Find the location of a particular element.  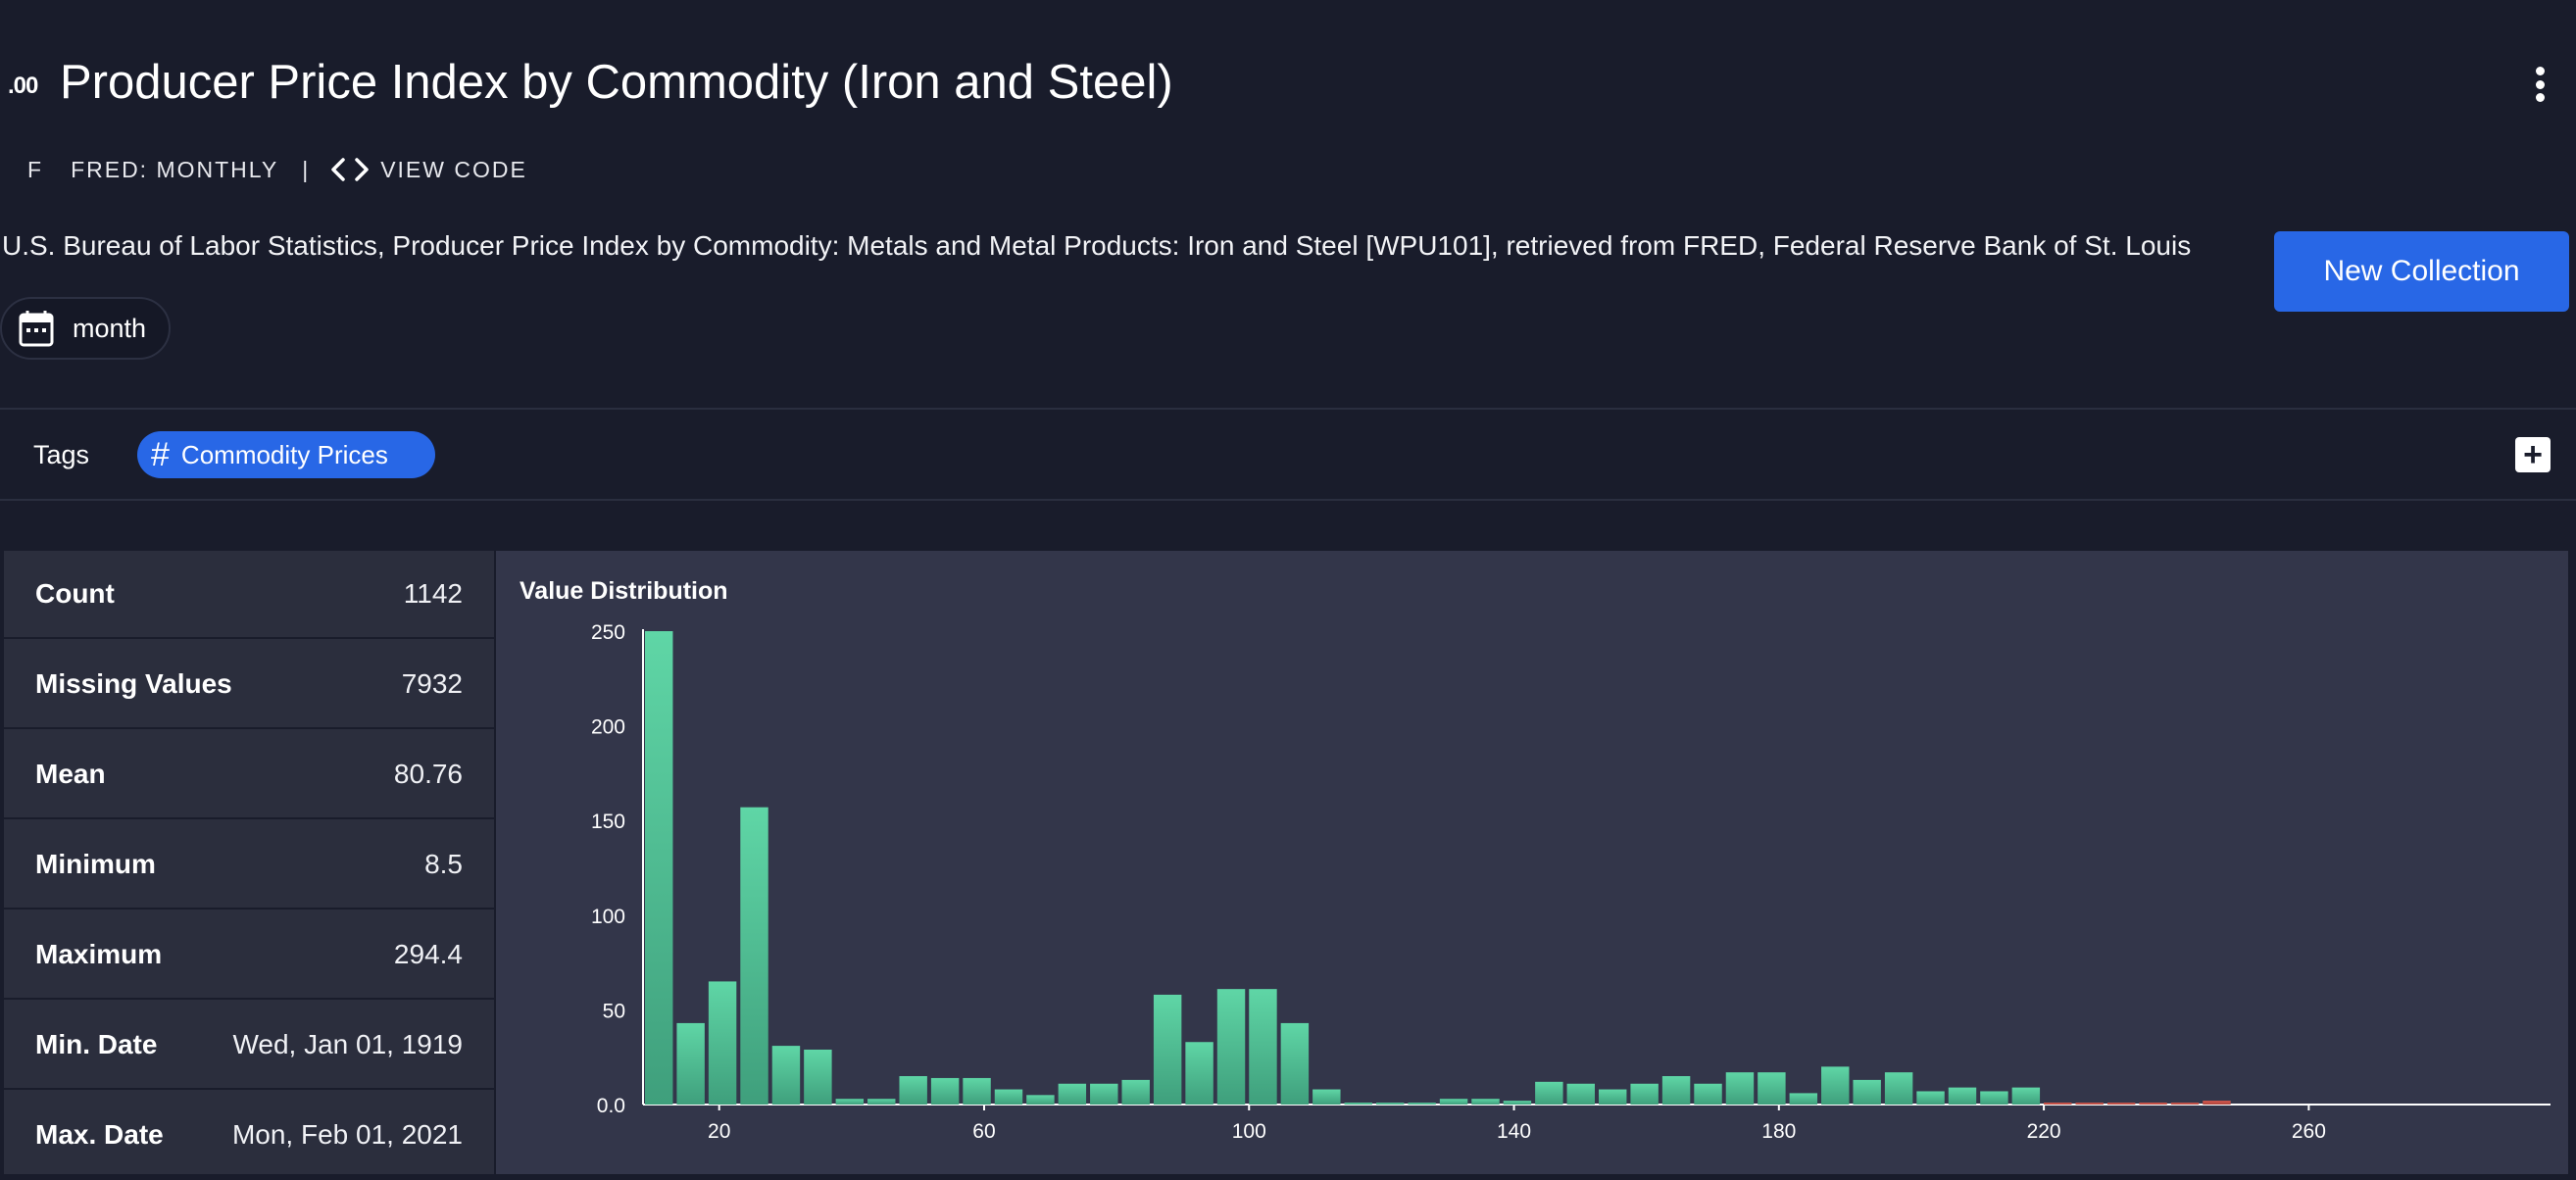

y-tick-label: 250 is located at coordinates (608, 632).